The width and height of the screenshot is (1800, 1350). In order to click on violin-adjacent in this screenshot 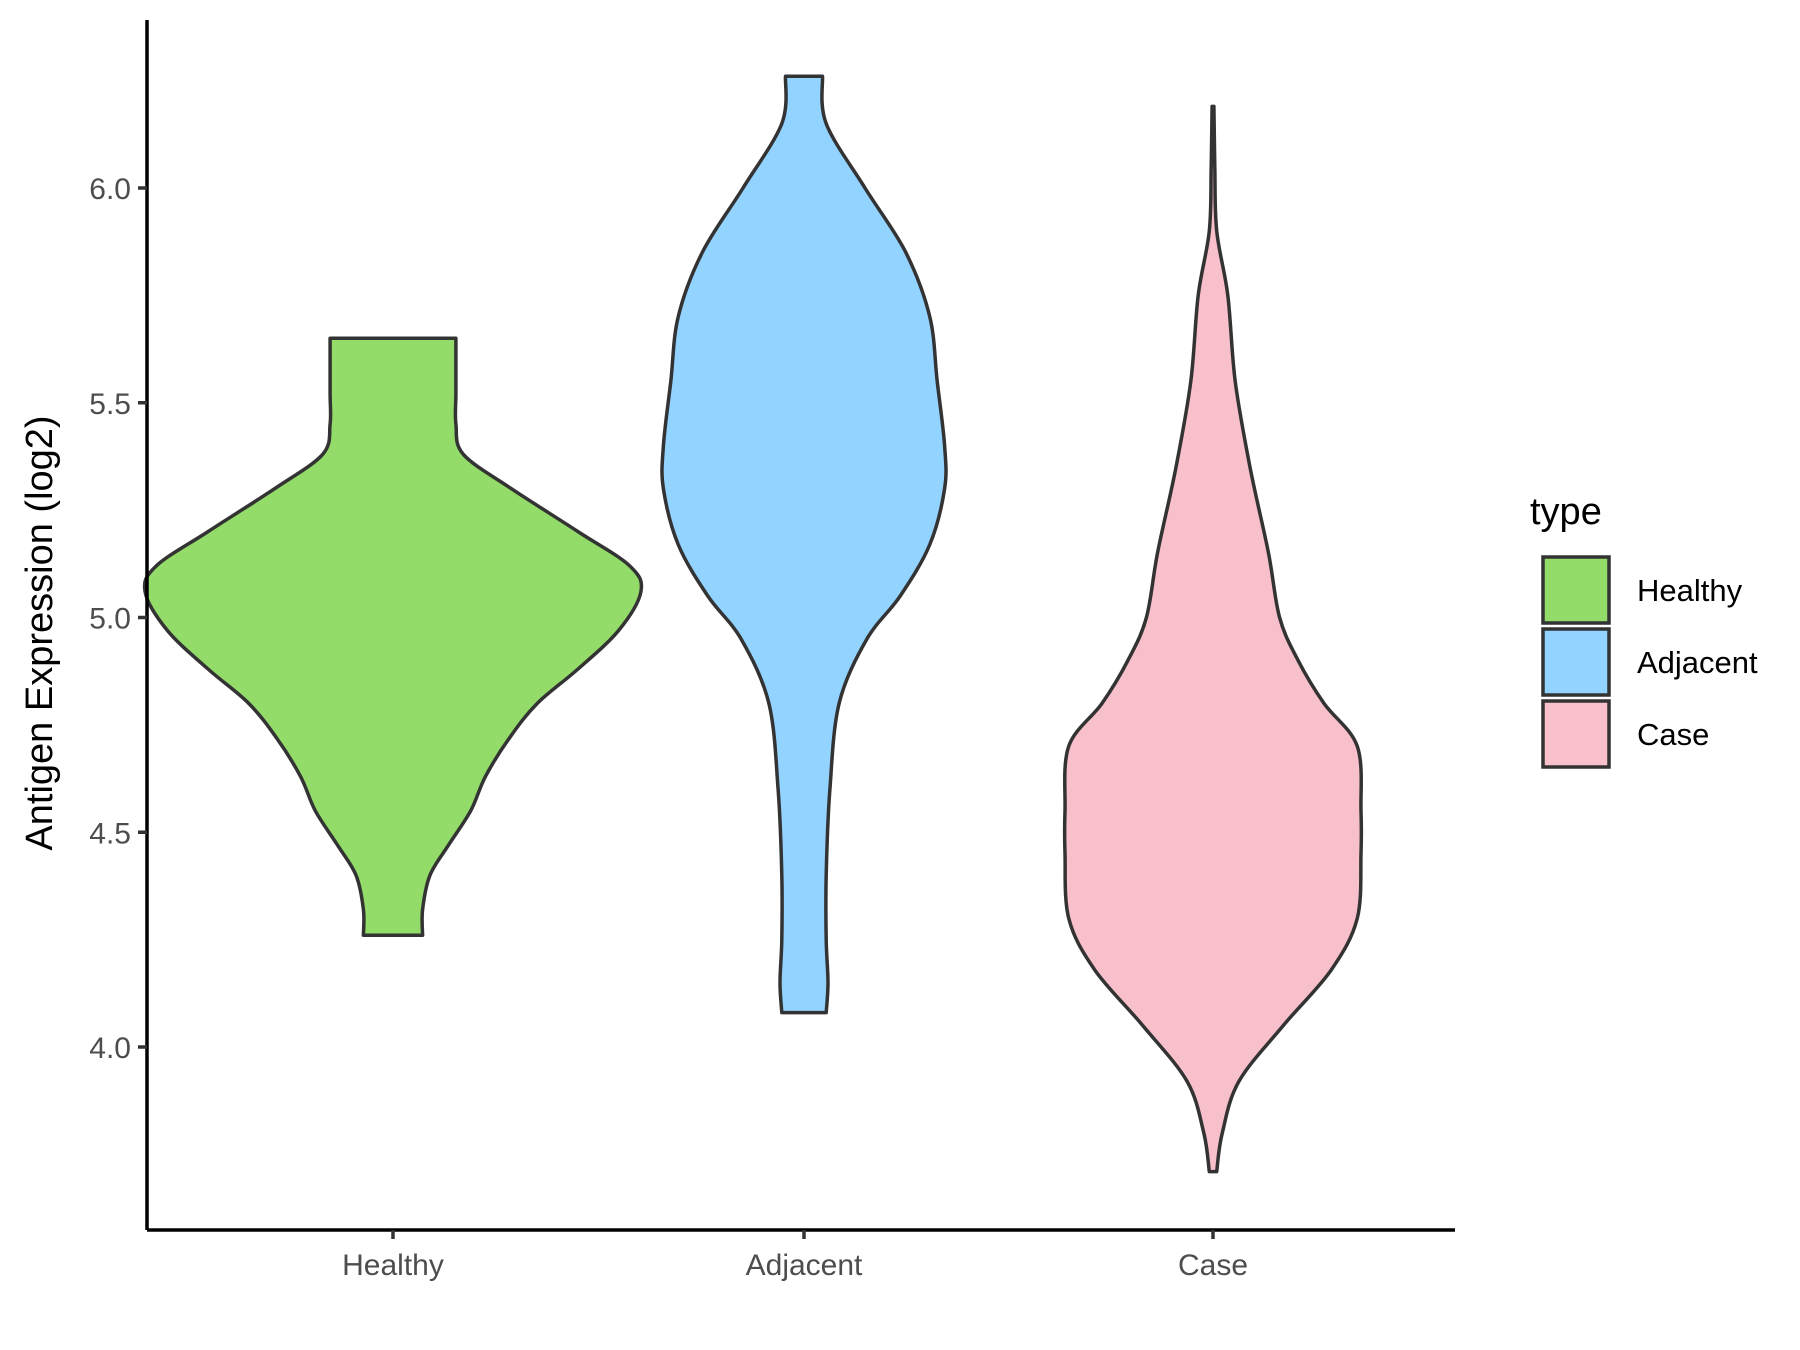, I will do `click(804, 544)`.